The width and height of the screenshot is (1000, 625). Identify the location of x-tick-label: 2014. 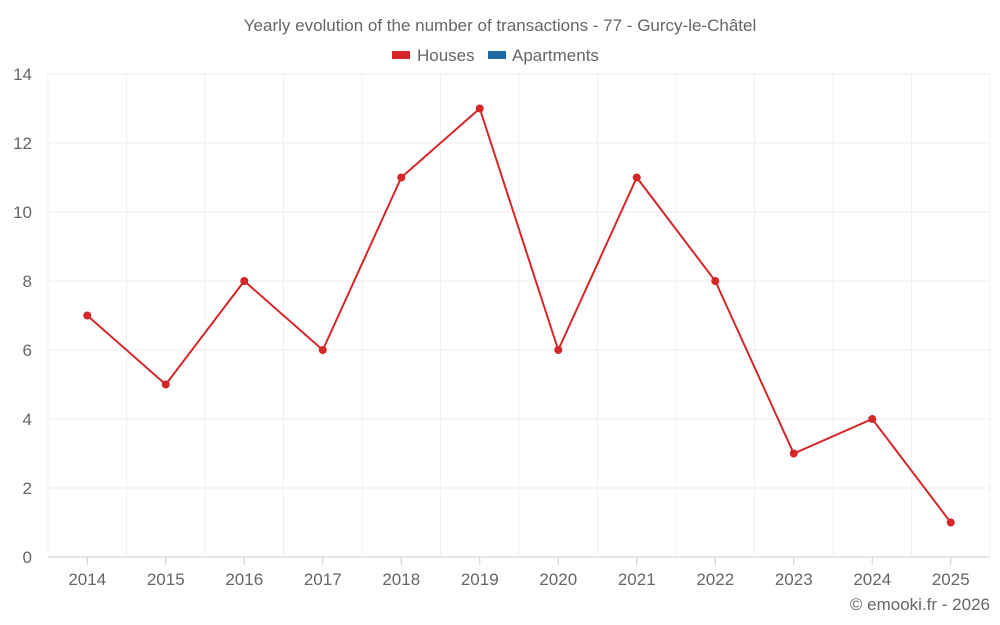
(87, 579).